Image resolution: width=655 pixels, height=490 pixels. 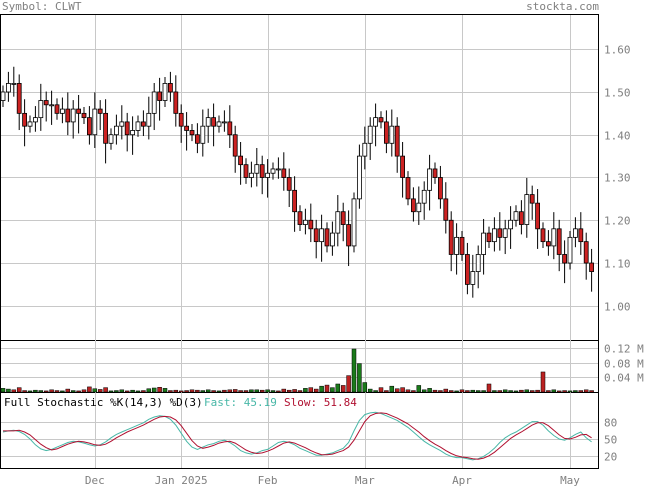 I want to click on price-tick-label: 1.00, so click(x=617, y=307).